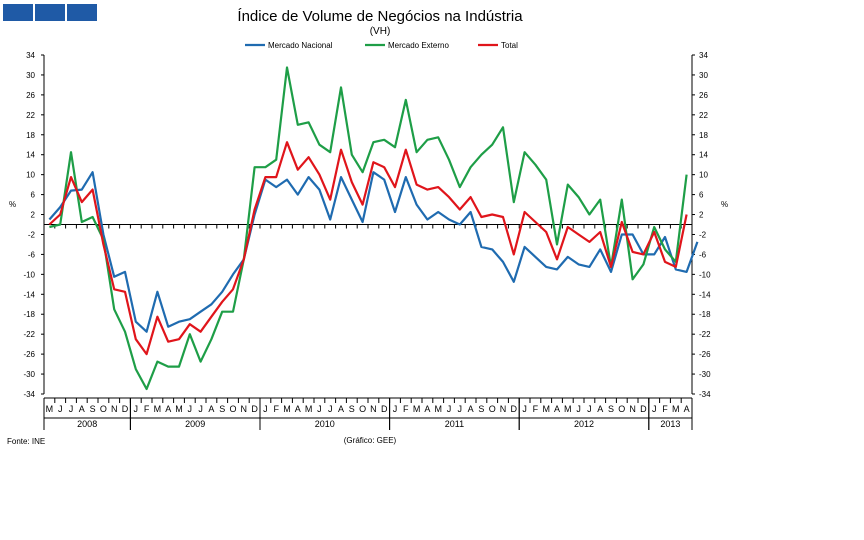 The image size is (864, 540). Describe the element at coordinates (705, 374) in the screenshot. I see `right-y-tick-label: -30` at that location.